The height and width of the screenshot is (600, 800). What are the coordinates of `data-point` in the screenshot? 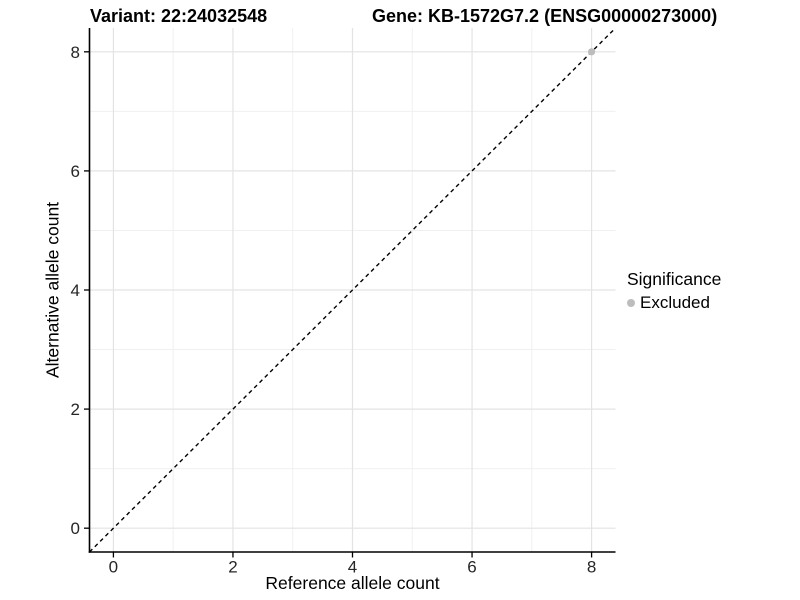 It's located at (591, 52).